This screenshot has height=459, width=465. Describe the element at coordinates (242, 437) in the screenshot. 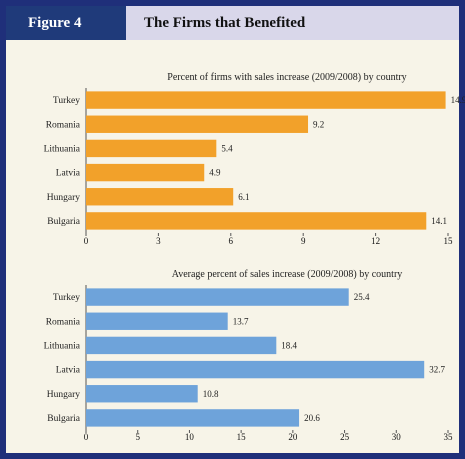

I see `x-tick-label-1-3: 15` at that location.